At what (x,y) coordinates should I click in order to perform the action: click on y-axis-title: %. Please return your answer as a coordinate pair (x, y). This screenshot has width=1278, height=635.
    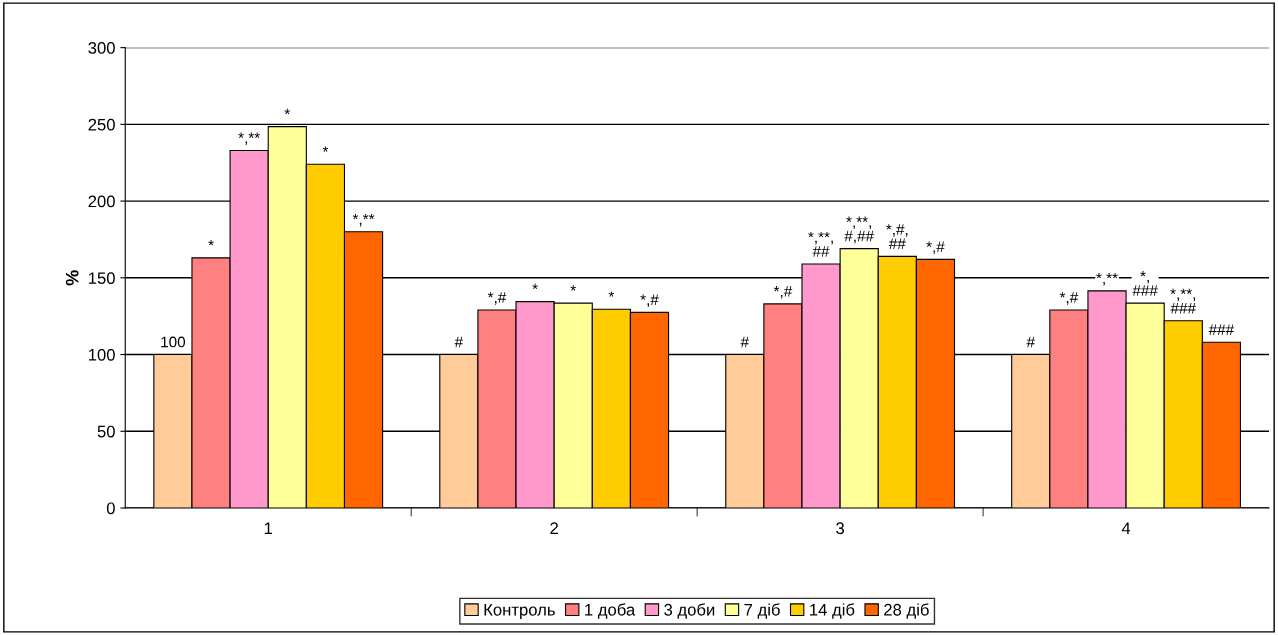
    Looking at the image, I should click on (72, 278).